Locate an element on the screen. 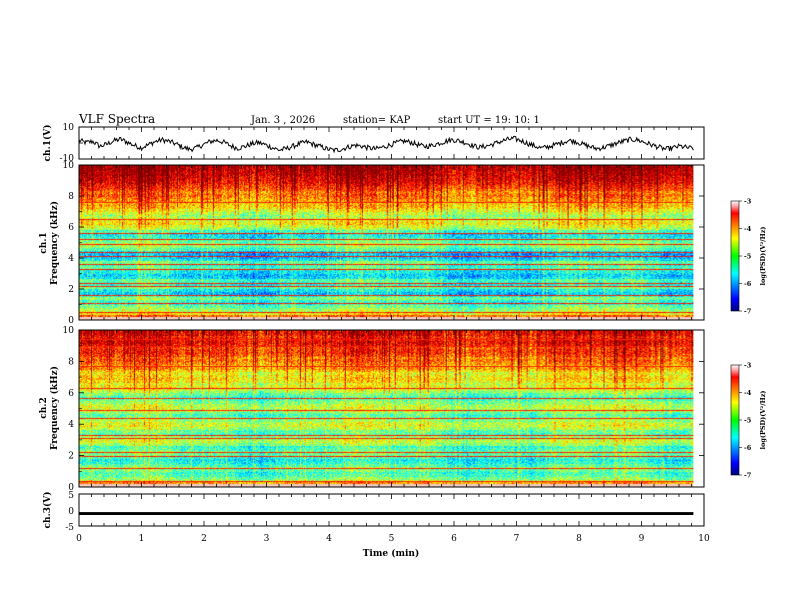  ch1-spectrogram-ytick-label: 2 is located at coordinates (71, 290).